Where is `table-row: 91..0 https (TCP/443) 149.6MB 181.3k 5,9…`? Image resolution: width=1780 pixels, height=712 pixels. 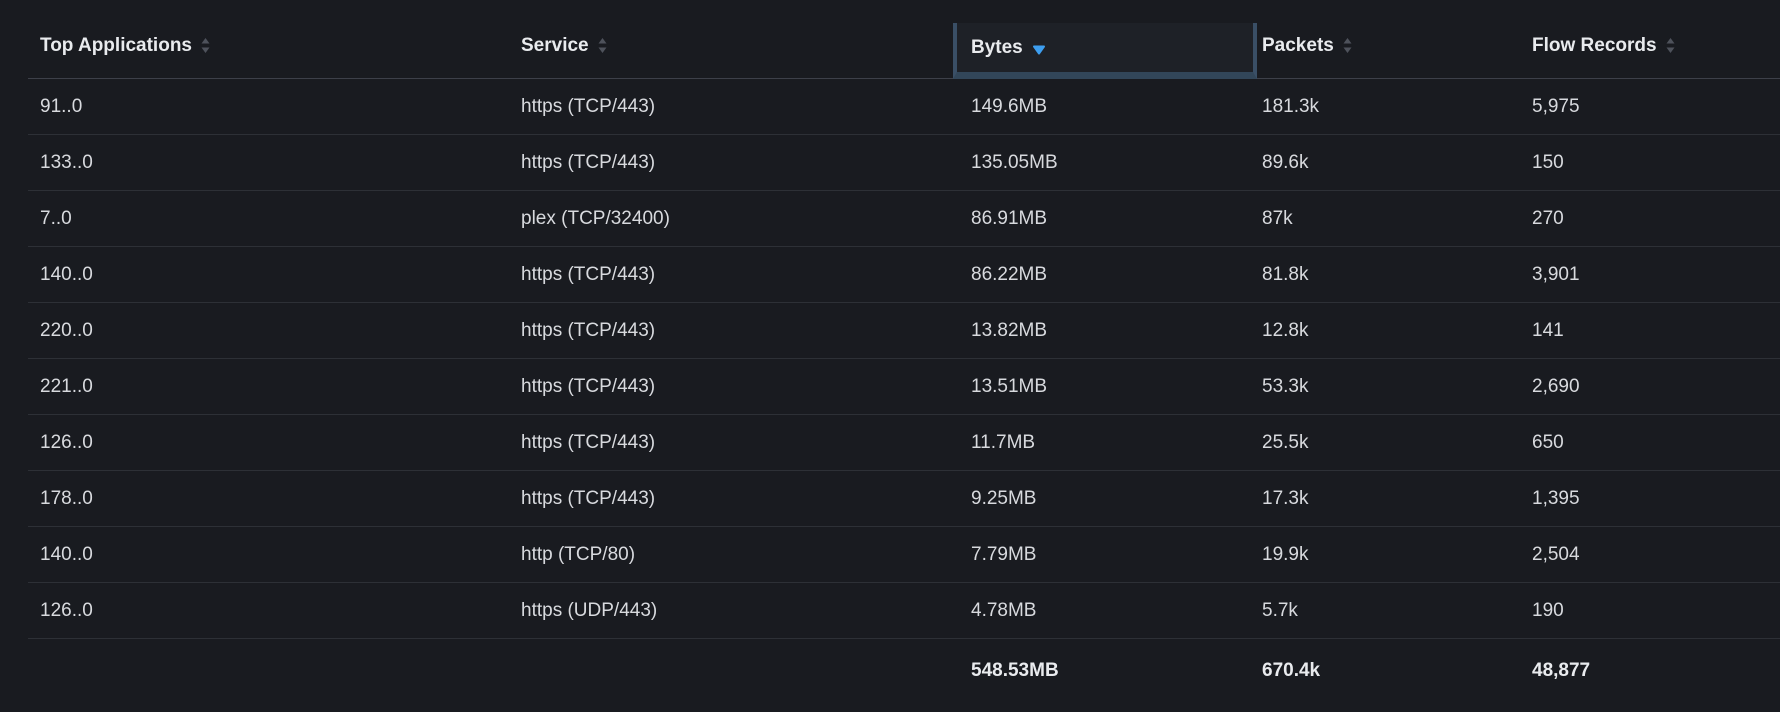 table-row: 91..0 https (TCP/443) 149.6MB 181.3k 5,9… is located at coordinates (890, 107).